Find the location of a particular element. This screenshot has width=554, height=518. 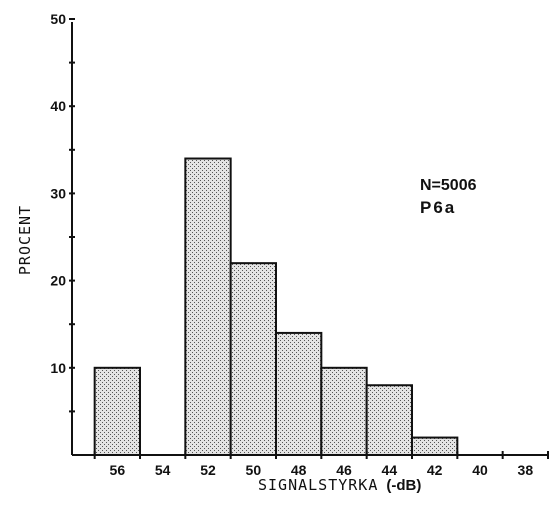

x-tick-label: 42 is located at coordinates (435, 470).